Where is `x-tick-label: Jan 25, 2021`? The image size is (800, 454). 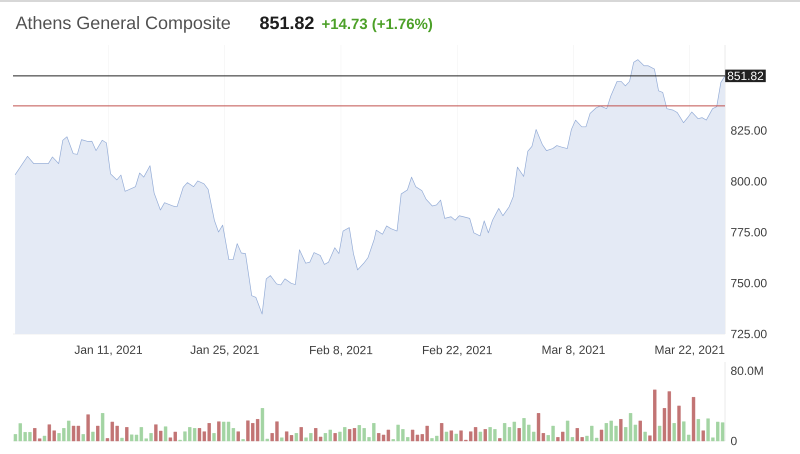
x-tick-label: Jan 25, 2021 is located at coordinates (224, 351).